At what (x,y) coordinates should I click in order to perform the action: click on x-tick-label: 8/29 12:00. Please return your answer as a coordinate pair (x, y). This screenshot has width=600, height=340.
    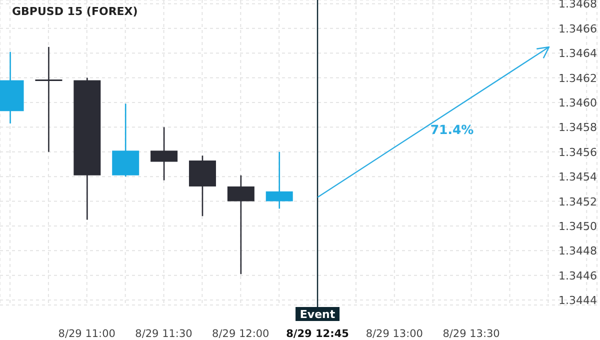
    Looking at the image, I should click on (241, 334).